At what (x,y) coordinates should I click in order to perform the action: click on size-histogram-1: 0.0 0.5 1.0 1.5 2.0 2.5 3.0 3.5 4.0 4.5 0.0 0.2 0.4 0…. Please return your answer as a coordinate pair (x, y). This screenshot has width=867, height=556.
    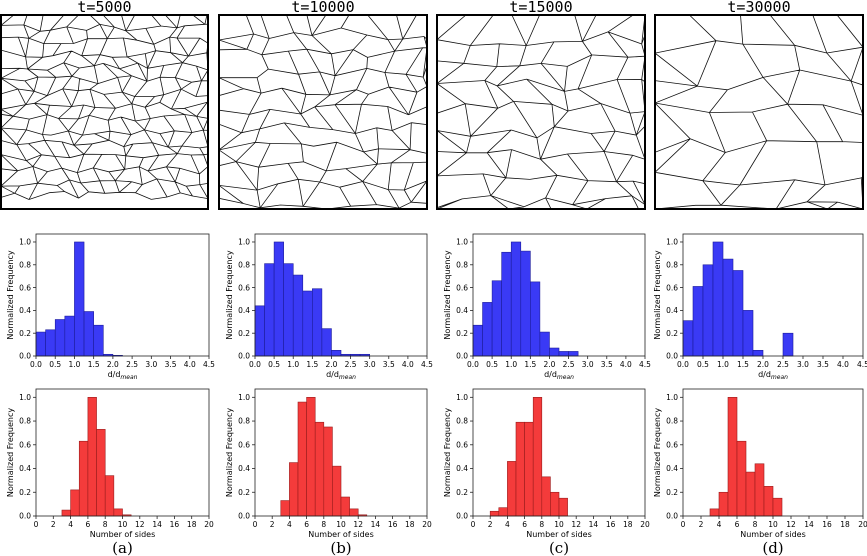
    Looking at the image, I should click on (110, 307).